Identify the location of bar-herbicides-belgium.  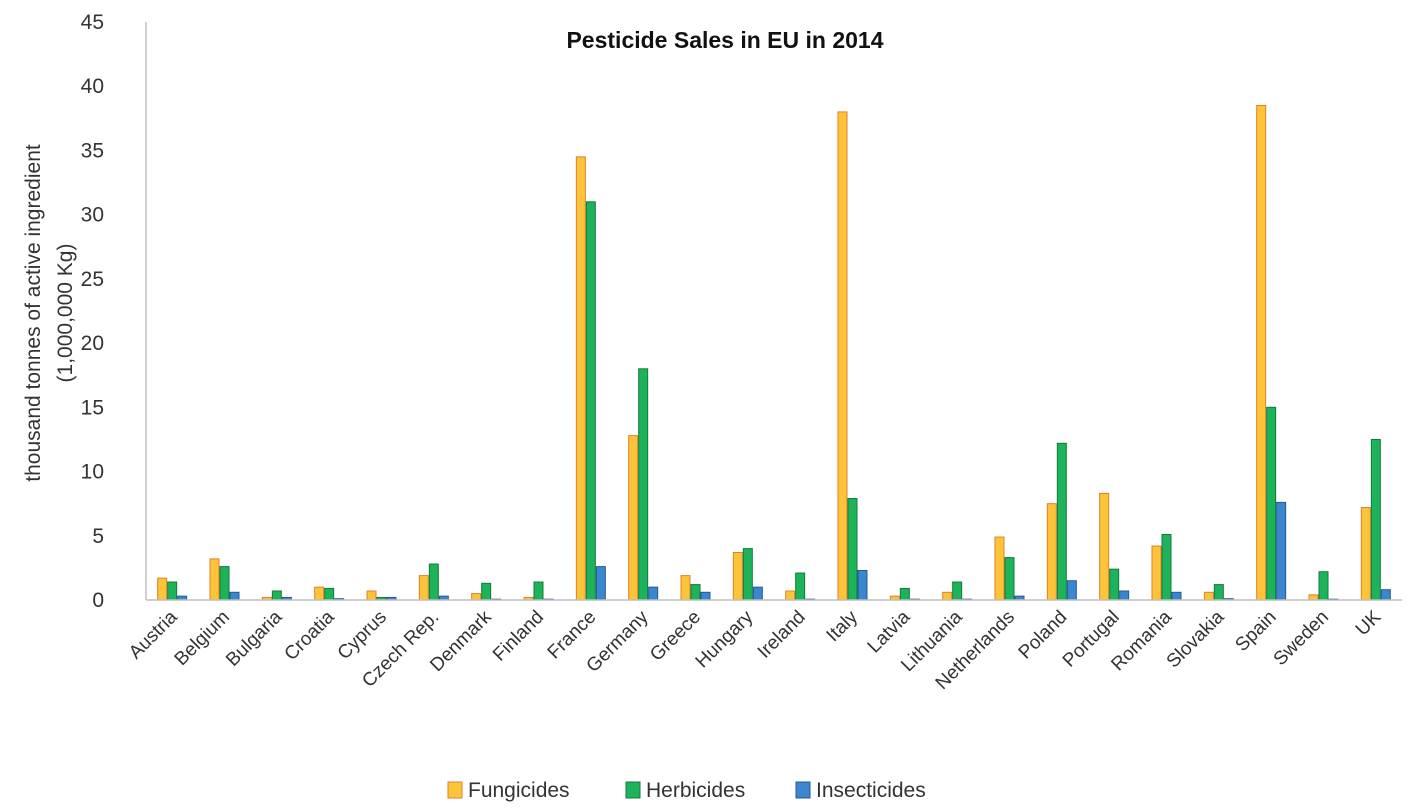
(224, 583).